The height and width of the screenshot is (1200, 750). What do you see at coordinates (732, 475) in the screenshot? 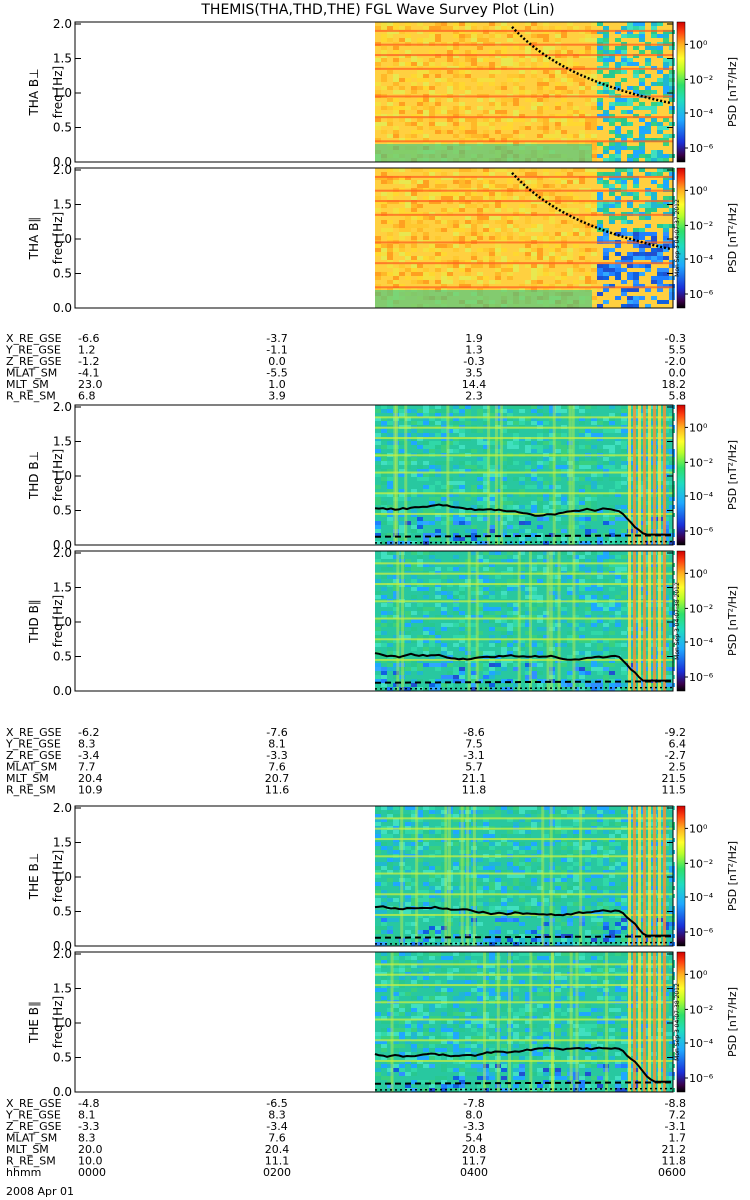
I see `colorbar-label: PSD [nT²/Hz]` at bounding box center [732, 475].